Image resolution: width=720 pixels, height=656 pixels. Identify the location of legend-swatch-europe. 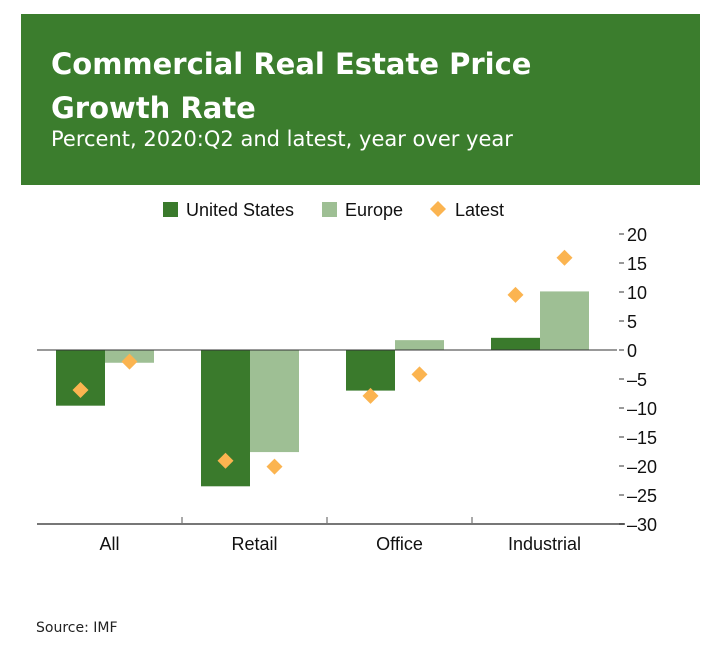
(329, 209).